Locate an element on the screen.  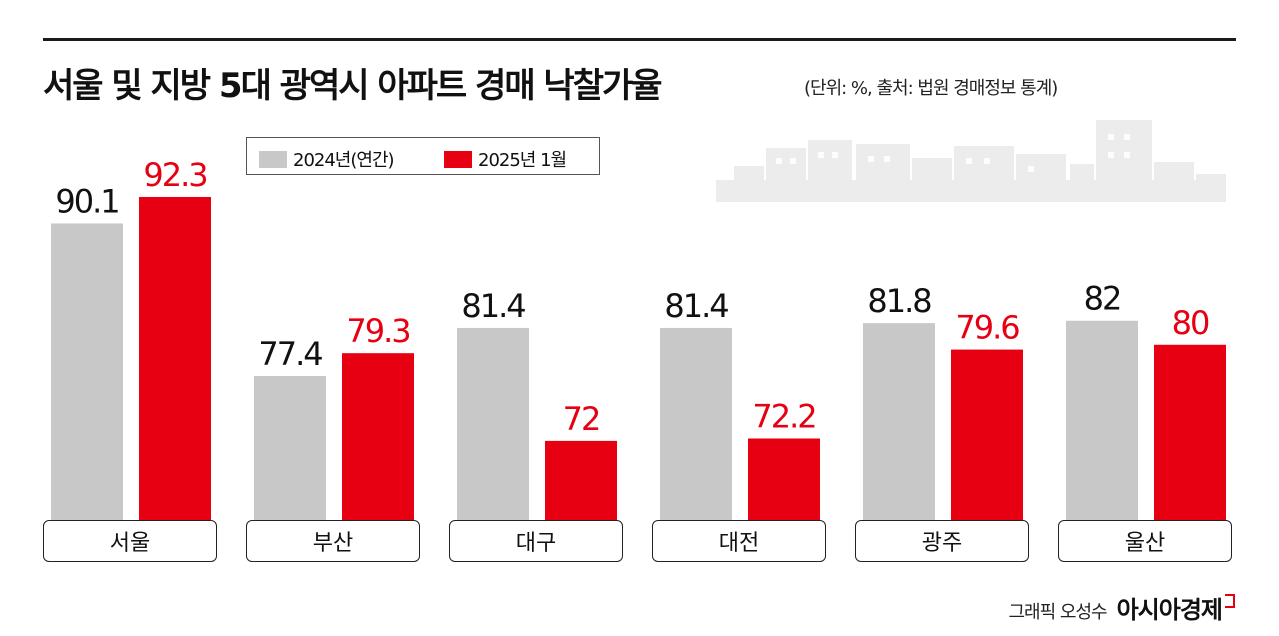
category-label-2: 부산 is located at coordinates (333, 541).